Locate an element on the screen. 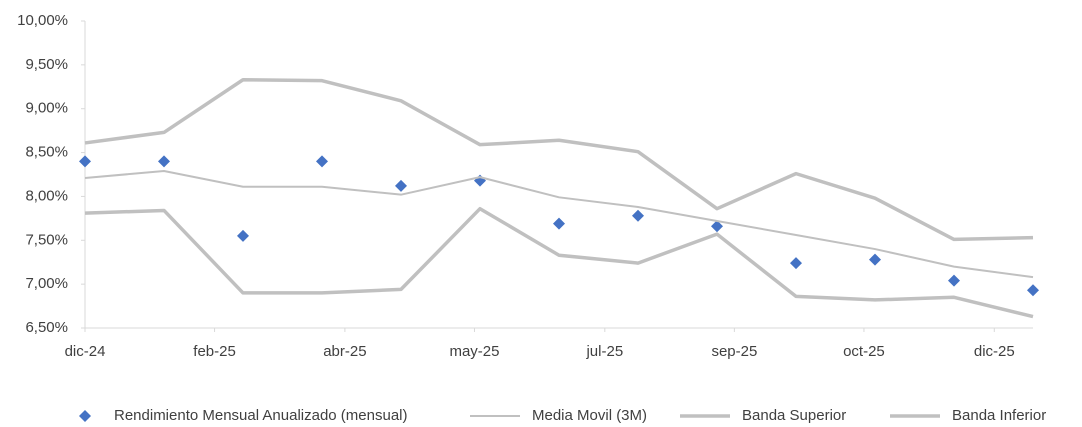 This screenshot has height=427, width=1082. y-tick-label: 9,00% is located at coordinates (46, 108).